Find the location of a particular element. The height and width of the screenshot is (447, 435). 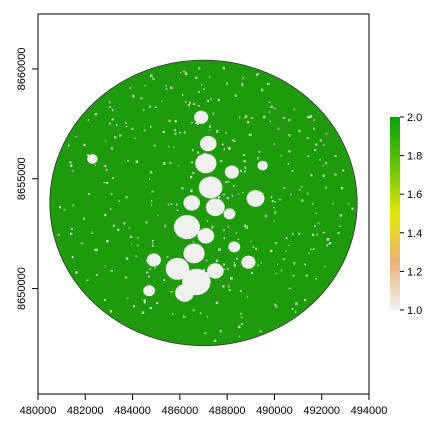

x-tick-label: 492000 is located at coordinates (321, 411).